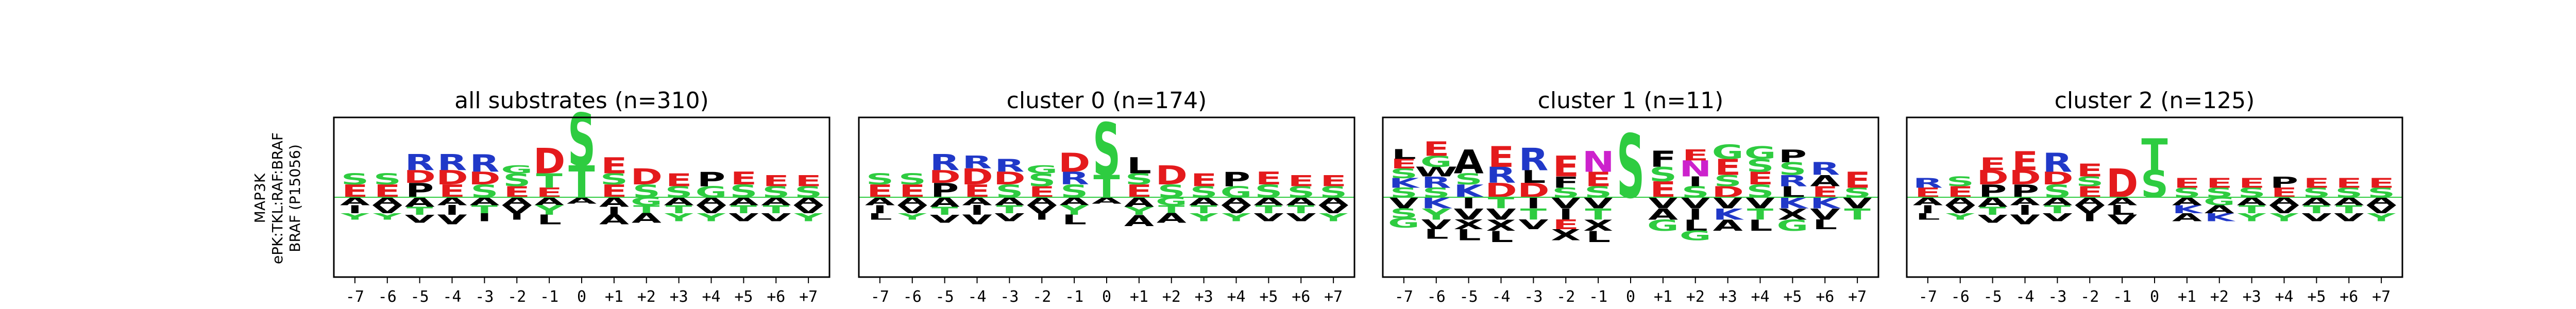 The width and height of the screenshot is (2576, 309). Describe the element at coordinates (1993, 297) in the screenshot. I see `x-tick-label: -5` at that location.